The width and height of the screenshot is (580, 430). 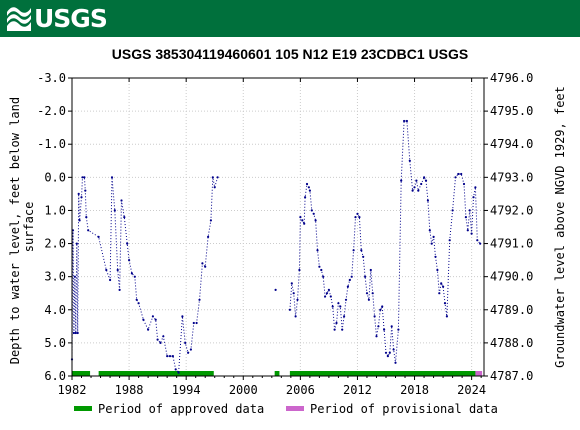 I want to click on y-tick-label-left: 1.0, so click(x=55, y=210).